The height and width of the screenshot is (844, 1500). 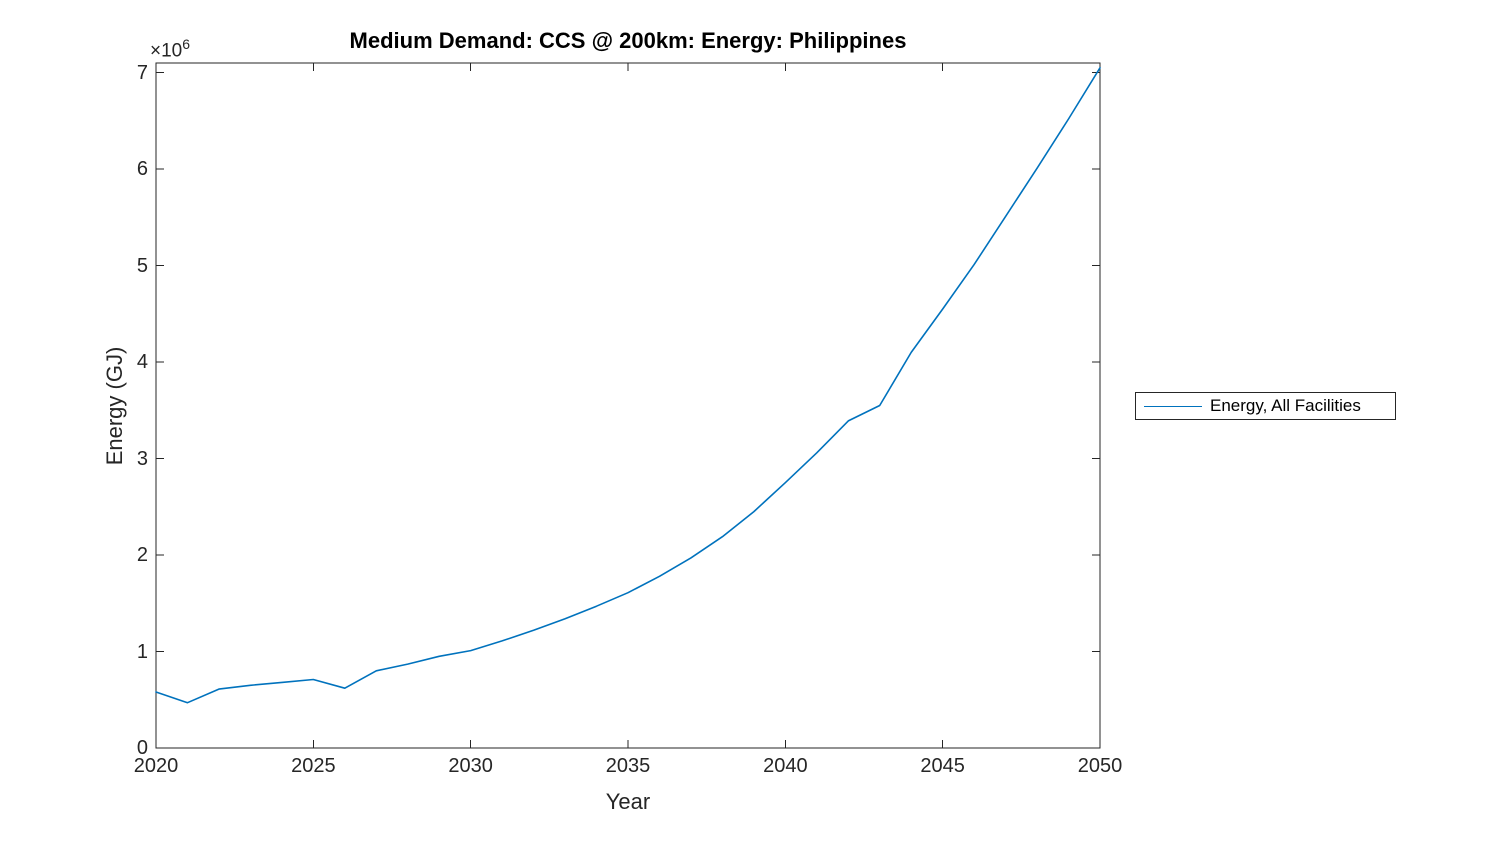 I want to click on y-axis-exponent-label: ×10⁶, so click(x=170, y=49).